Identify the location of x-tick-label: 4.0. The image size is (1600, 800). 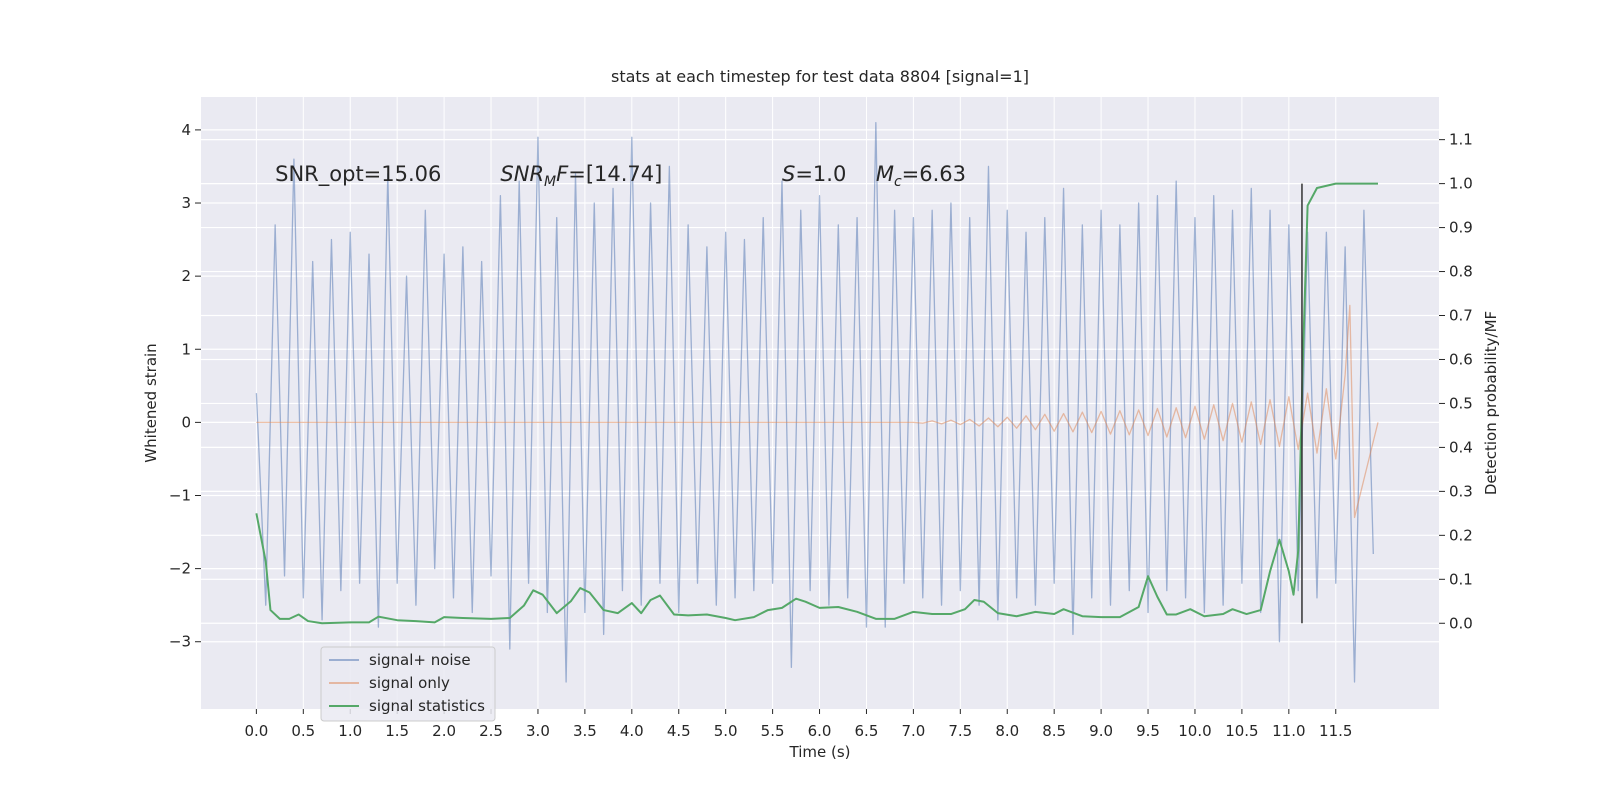
(632, 731).